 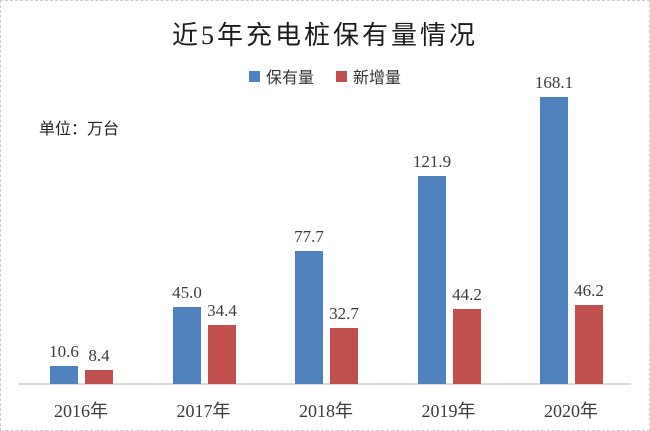 What do you see at coordinates (79, 129) in the screenshot?
I see `unit-label: 单位：万台` at bounding box center [79, 129].